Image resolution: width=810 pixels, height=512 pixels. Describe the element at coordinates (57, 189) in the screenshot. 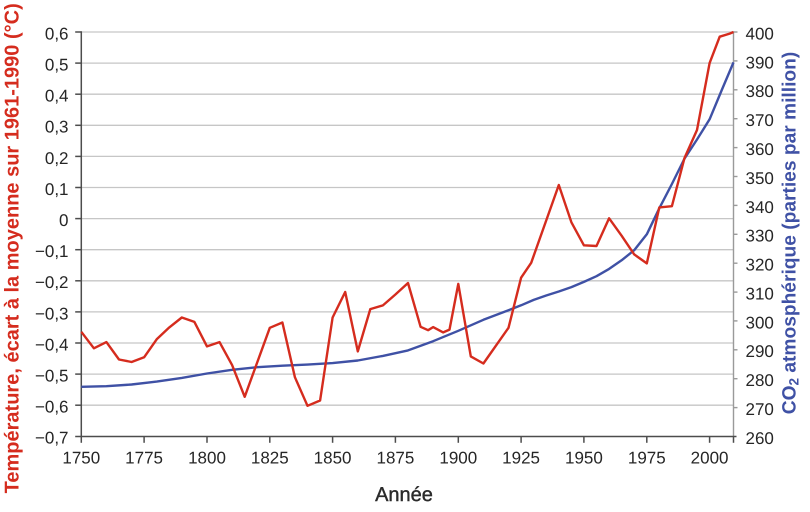

I see `svg-text: 0,1` at that location.